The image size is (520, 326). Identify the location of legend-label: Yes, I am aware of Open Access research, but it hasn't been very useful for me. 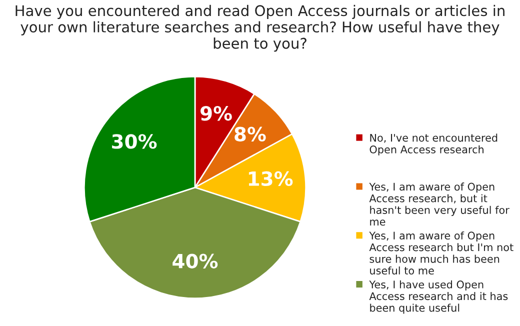
(439, 204).